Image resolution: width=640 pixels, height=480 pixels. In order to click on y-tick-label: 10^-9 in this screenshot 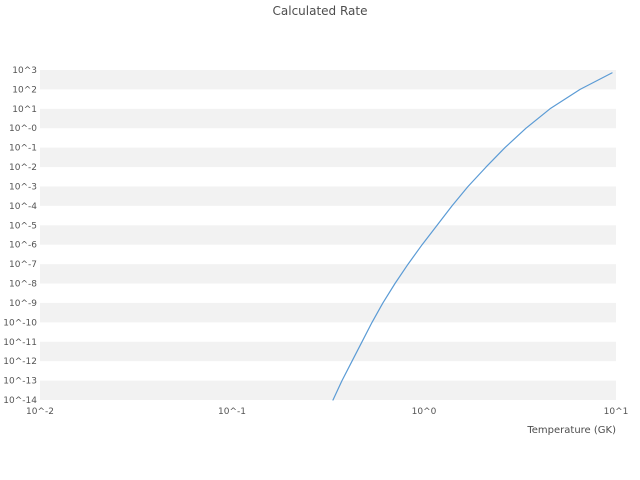, I will do `click(23, 304)`.